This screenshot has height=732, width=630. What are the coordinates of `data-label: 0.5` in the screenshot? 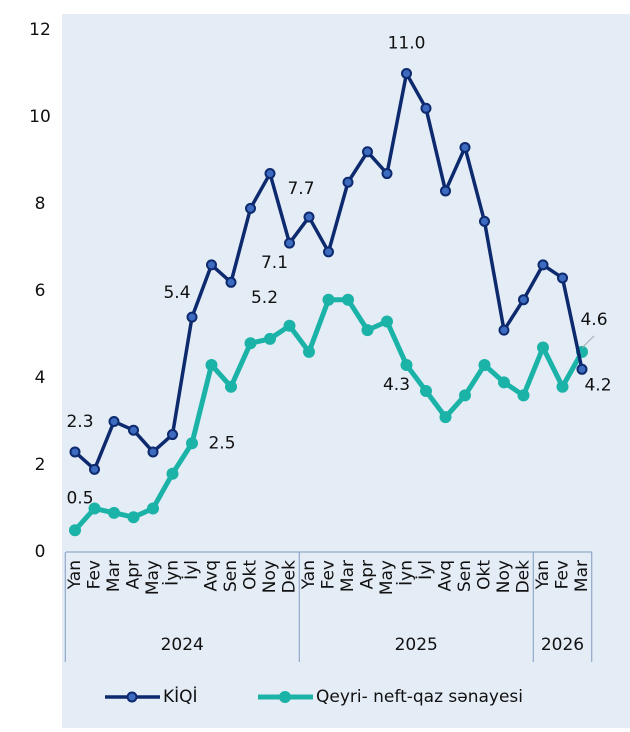 It's located at (79, 498).